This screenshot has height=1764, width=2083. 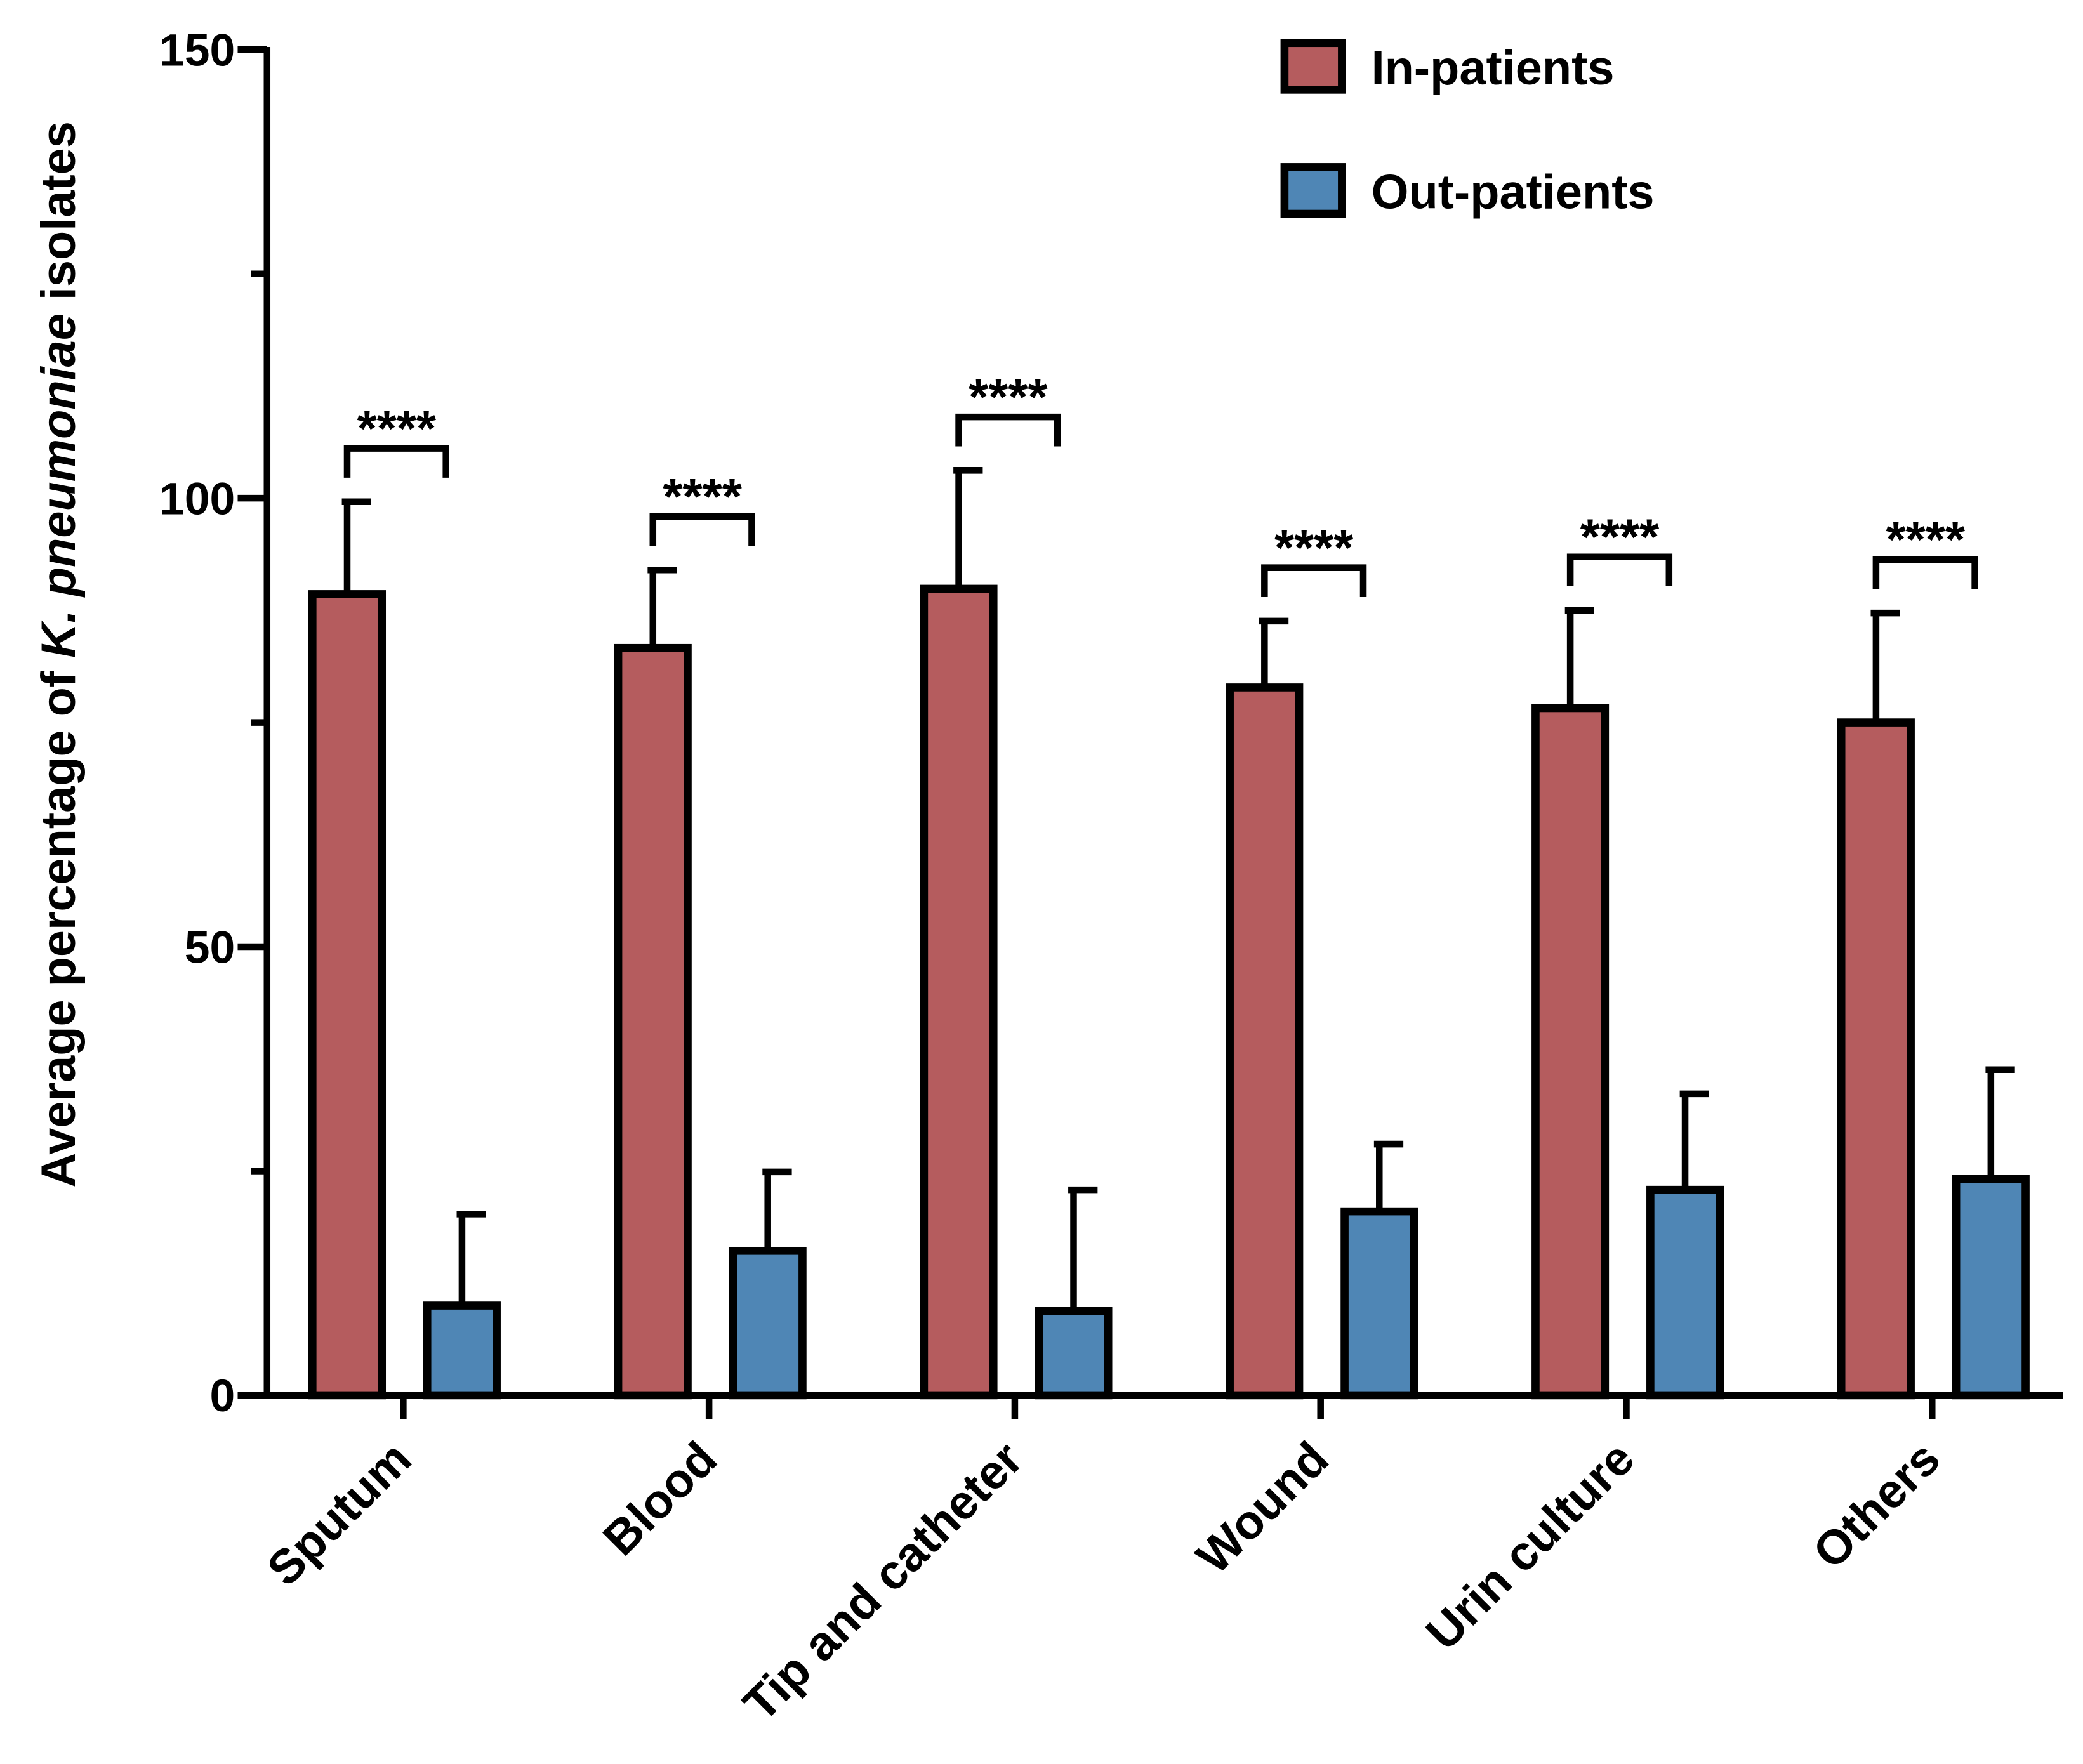 I want to click on x-tick-label: Wound, so click(x=1263, y=1508).